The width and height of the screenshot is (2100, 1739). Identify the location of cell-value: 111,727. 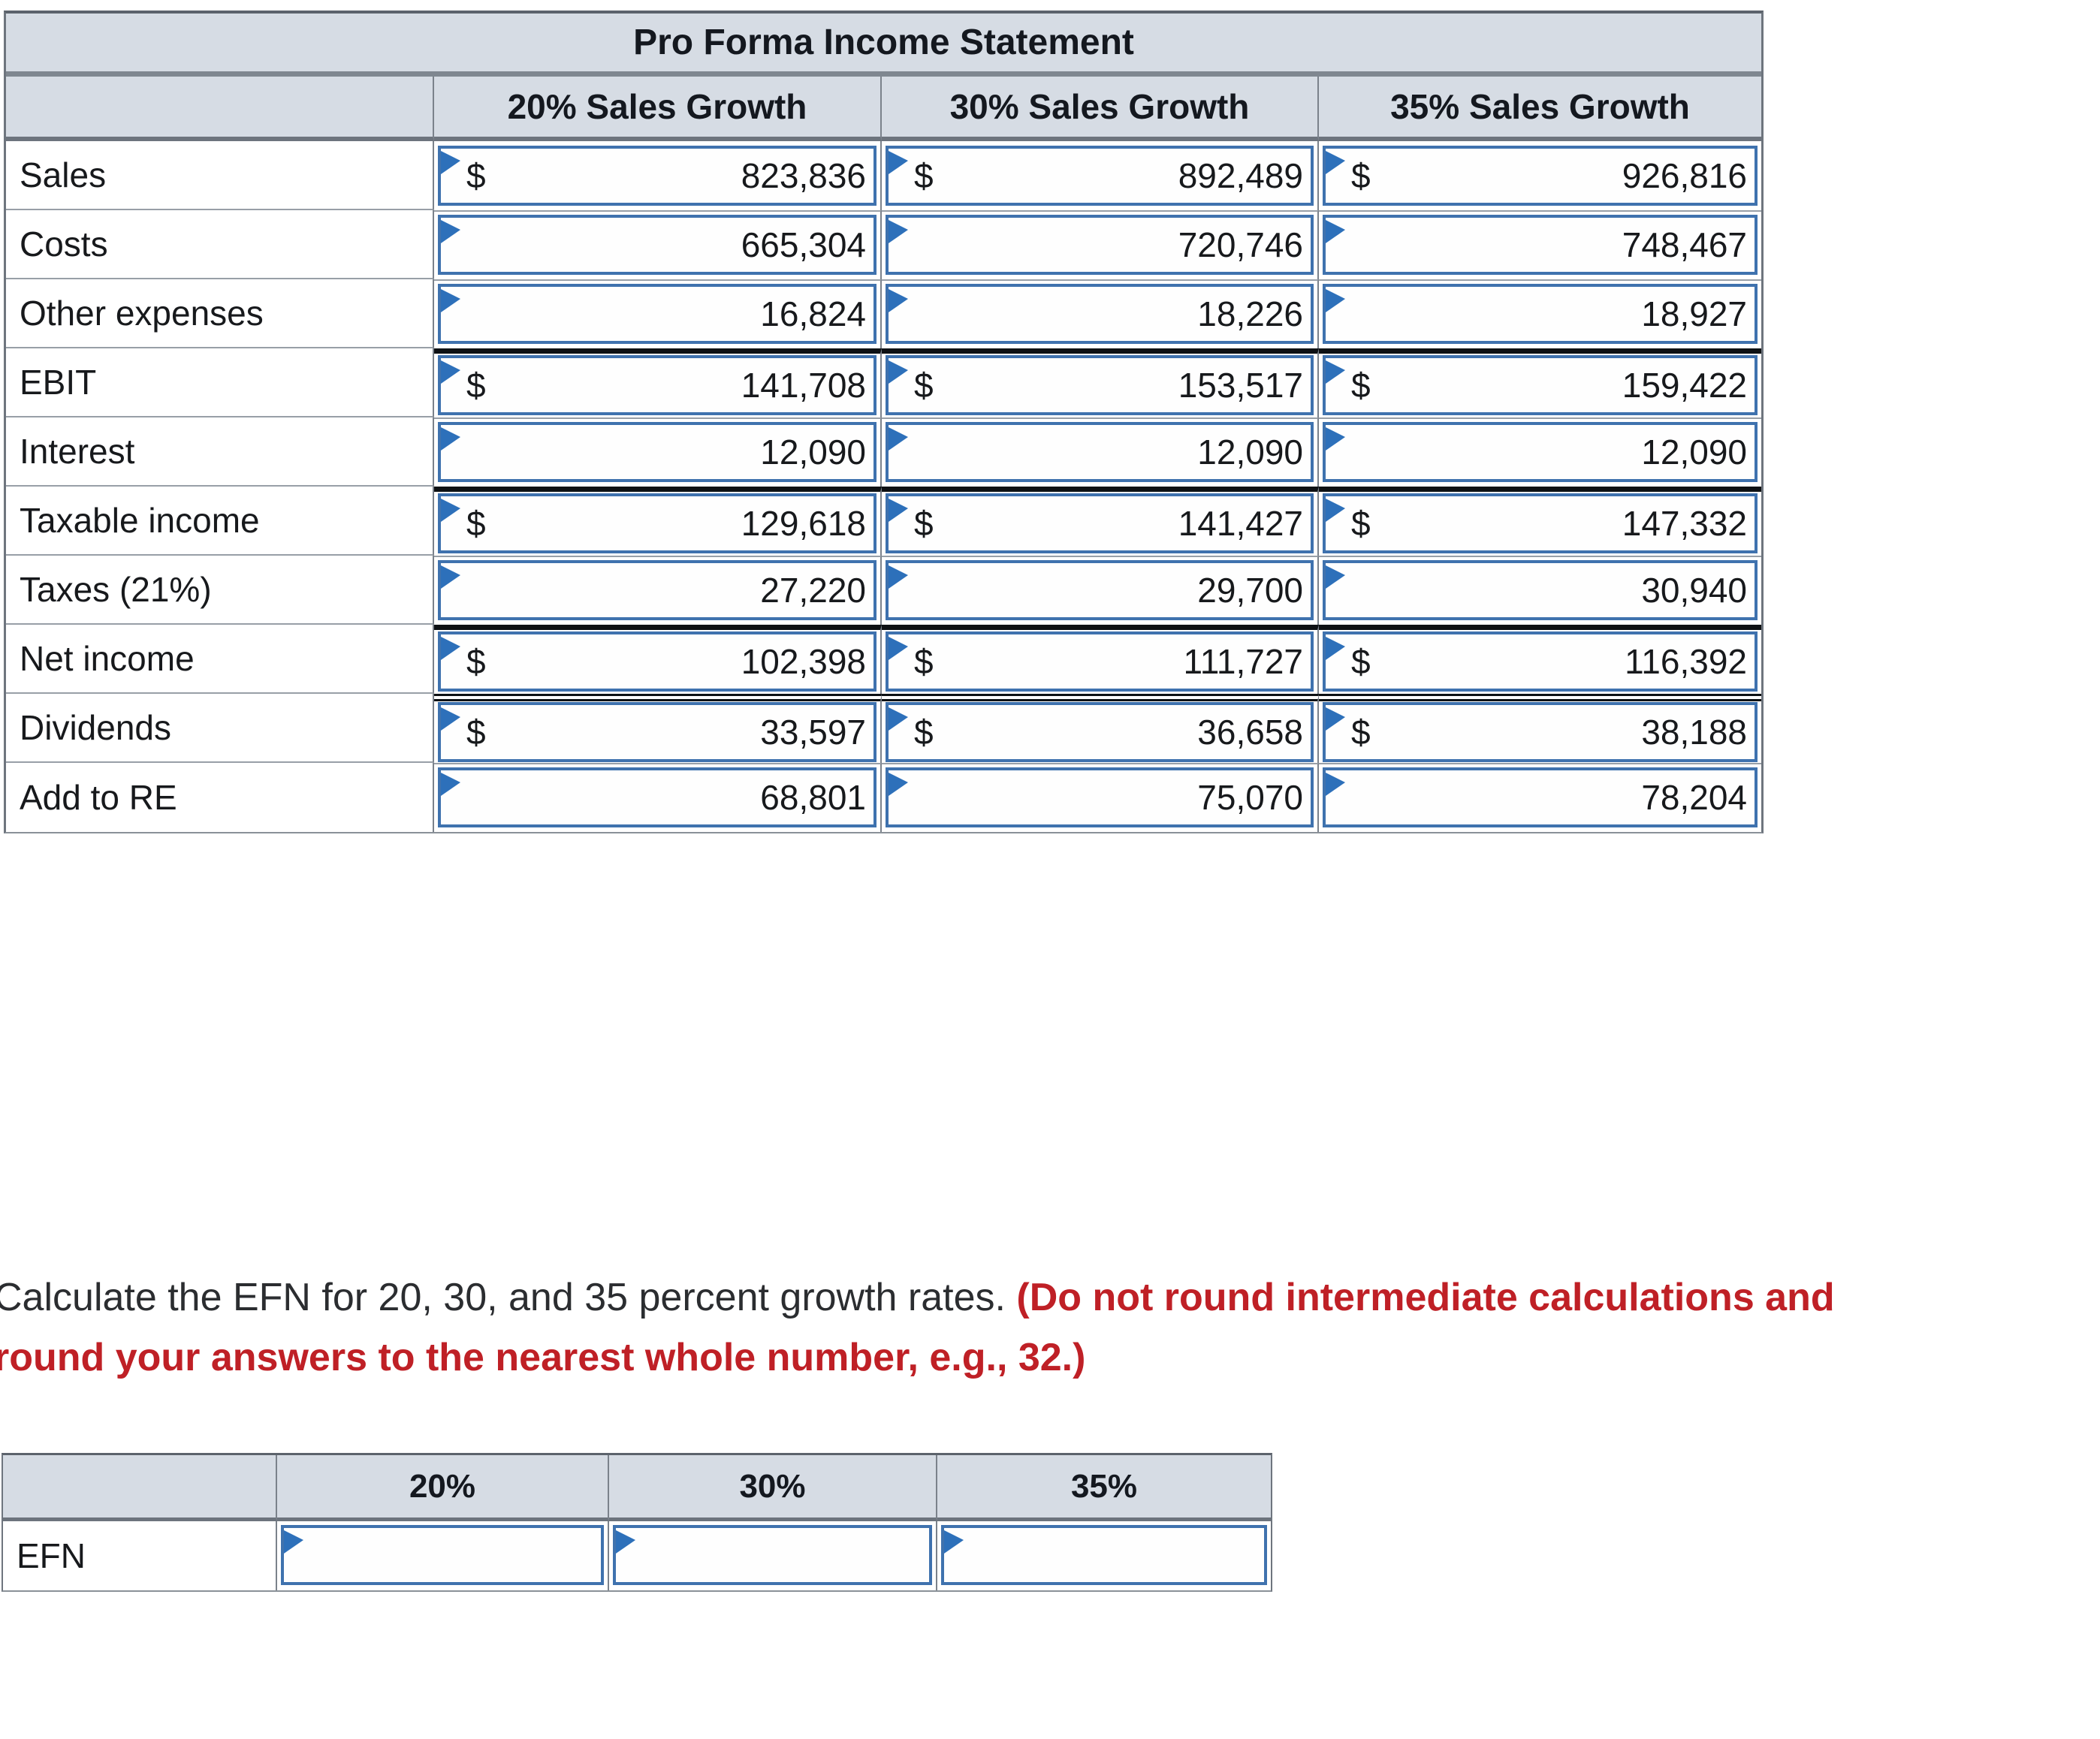
(1243, 662).